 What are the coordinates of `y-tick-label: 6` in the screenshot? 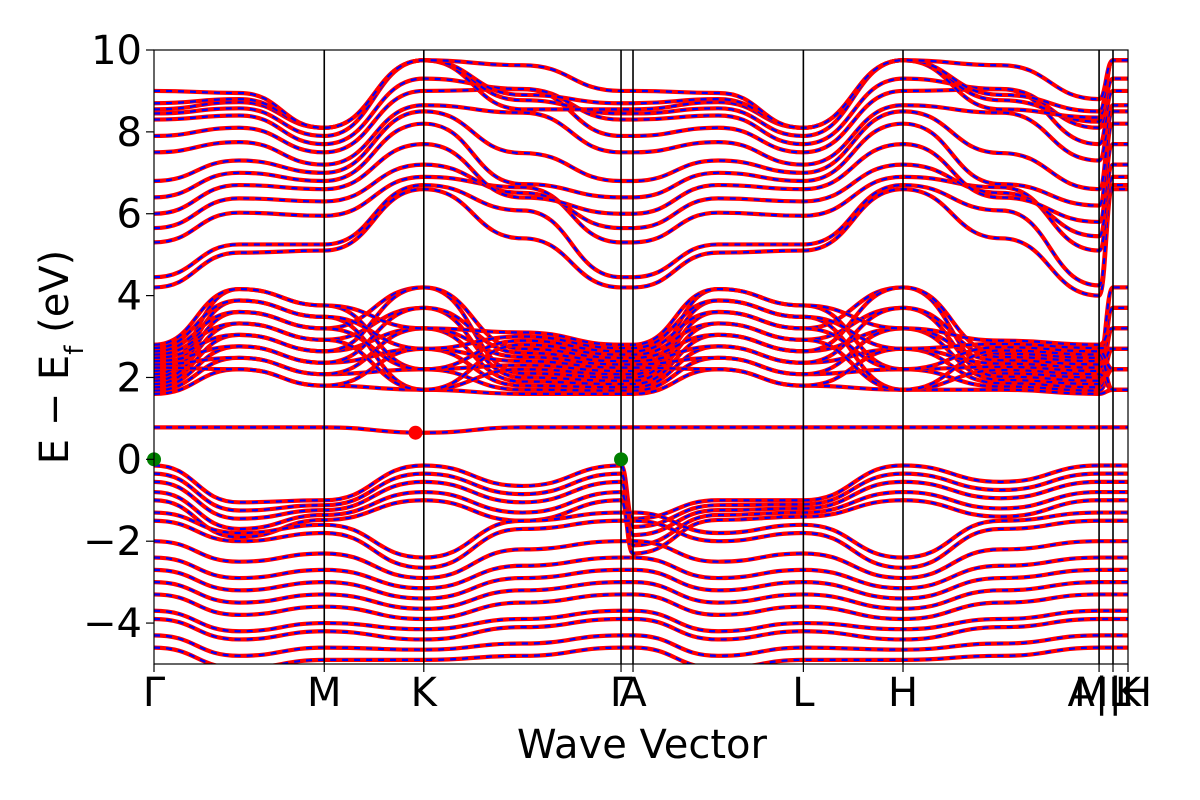 It's located at (129, 215).